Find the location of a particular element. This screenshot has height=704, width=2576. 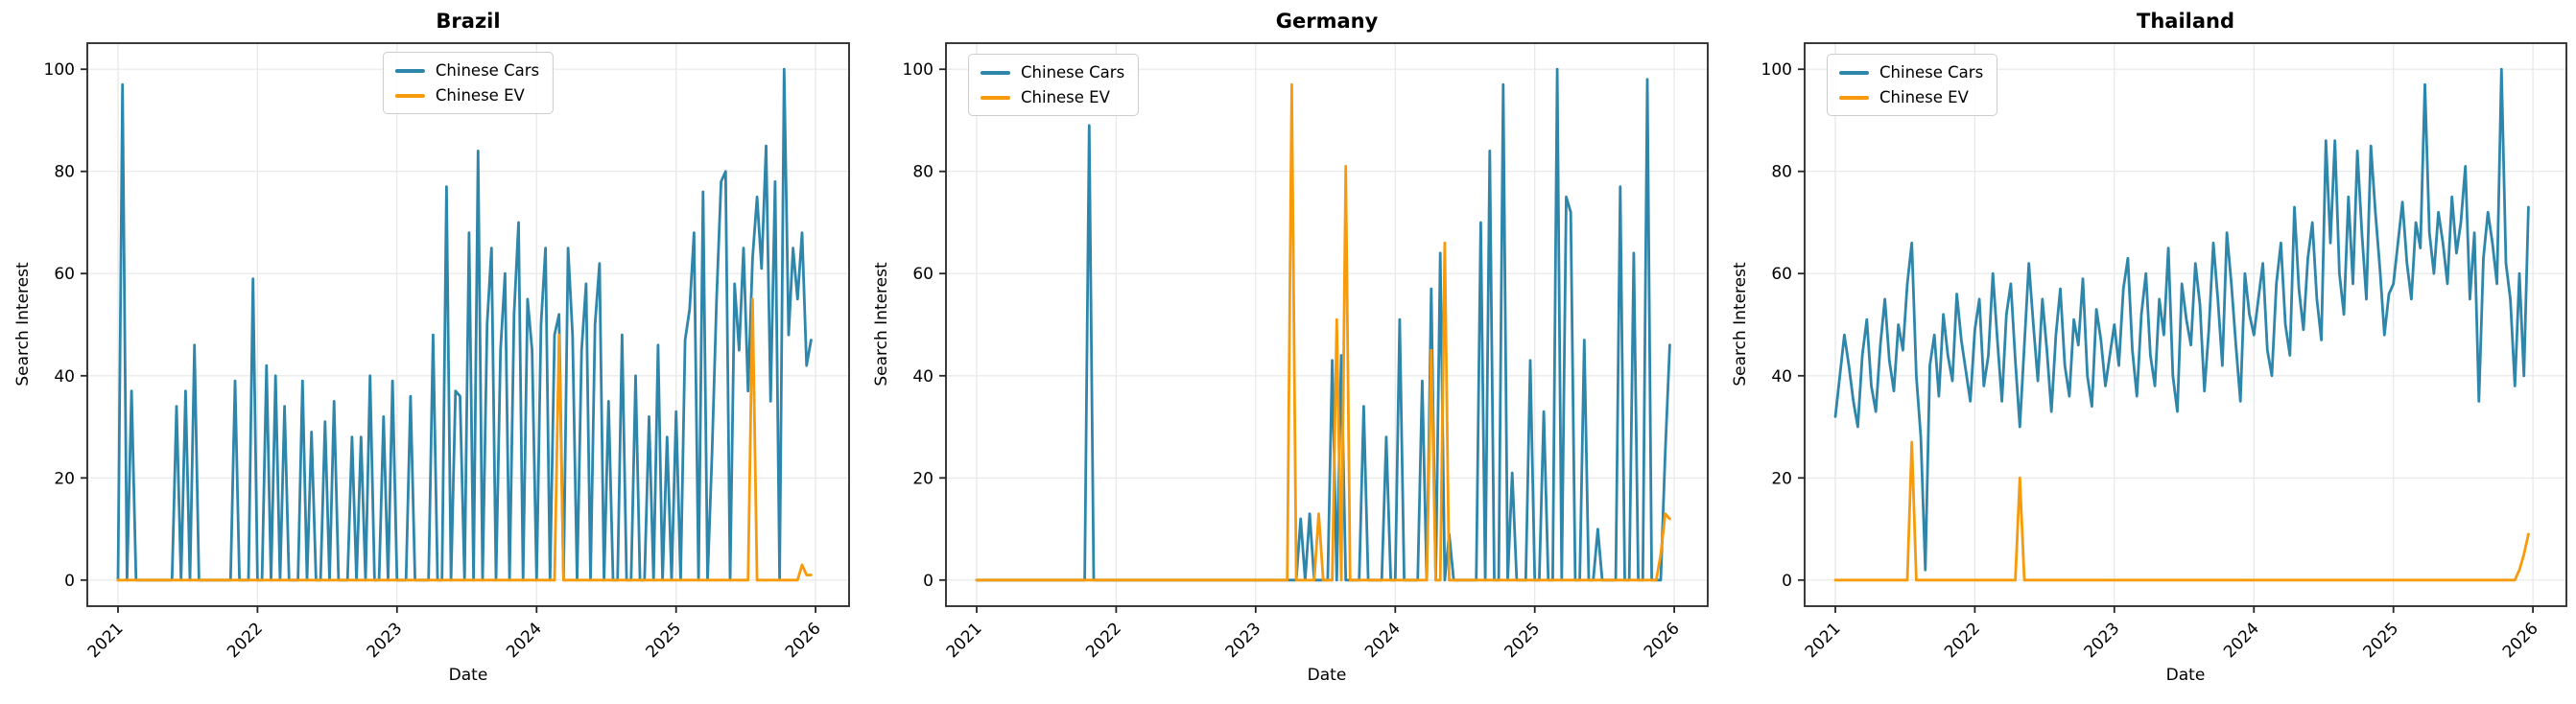

chart-title-germany: Germany is located at coordinates (1327, 21).